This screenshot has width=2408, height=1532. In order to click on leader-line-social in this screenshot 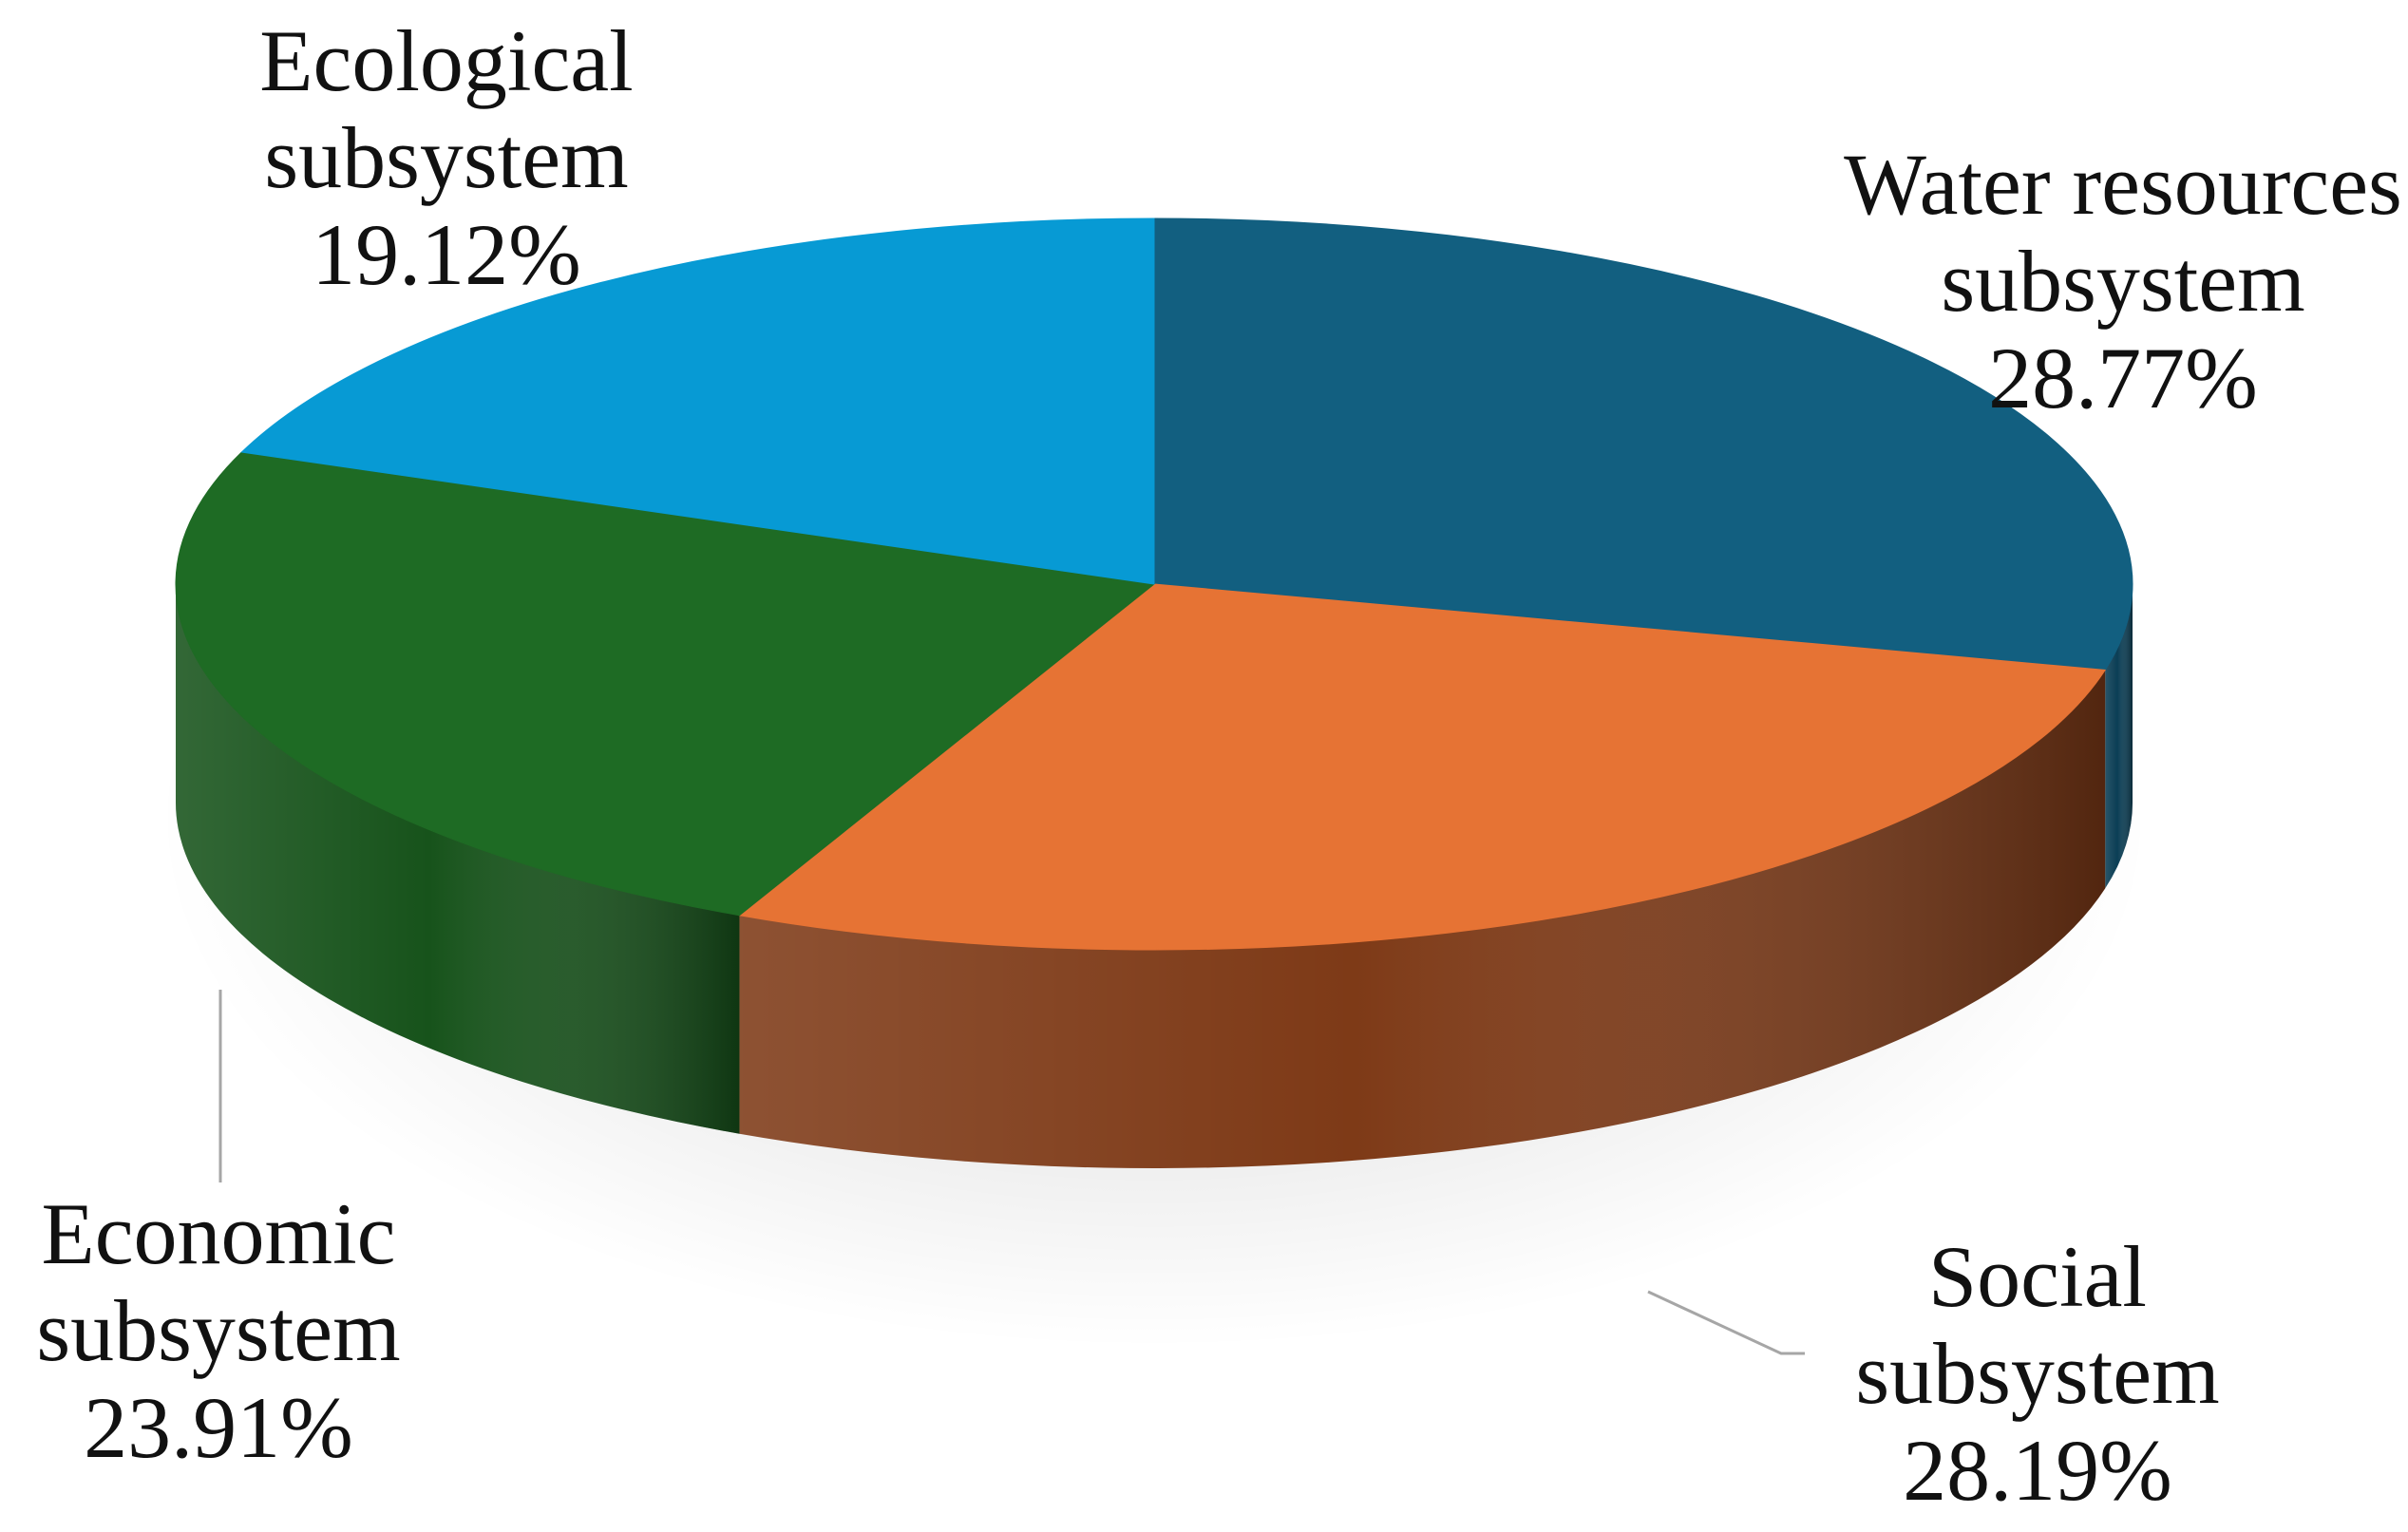, I will do `click(1726, 1322)`.